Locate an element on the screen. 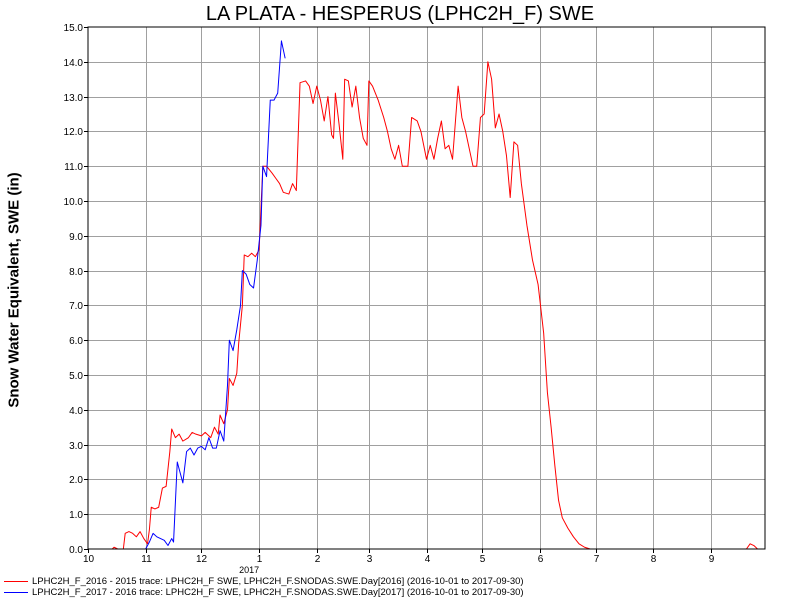 This screenshot has width=800, height=600. y-tick-label: 12.0 is located at coordinates (74, 132).